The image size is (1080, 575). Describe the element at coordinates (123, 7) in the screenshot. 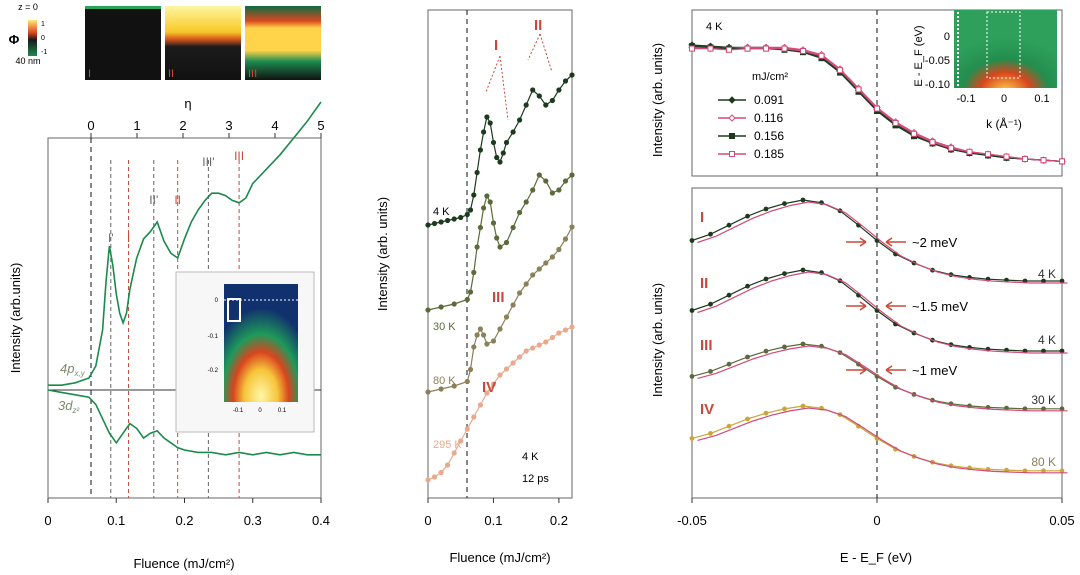

I see `heatmap-I-top-band` at that location.